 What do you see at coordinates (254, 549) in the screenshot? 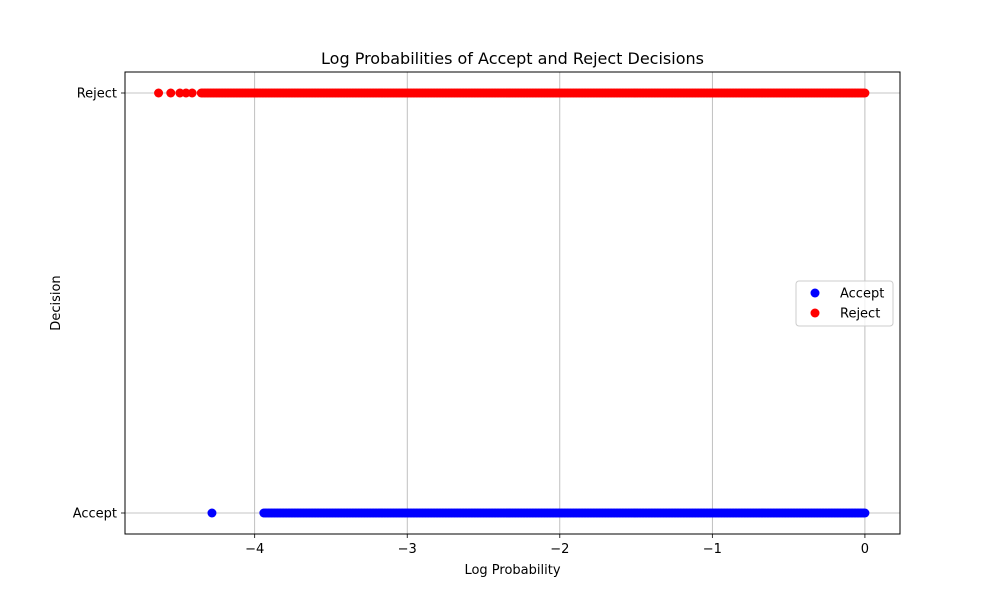
I see `x-tick-label: −4` at bounding box center [254, 549].